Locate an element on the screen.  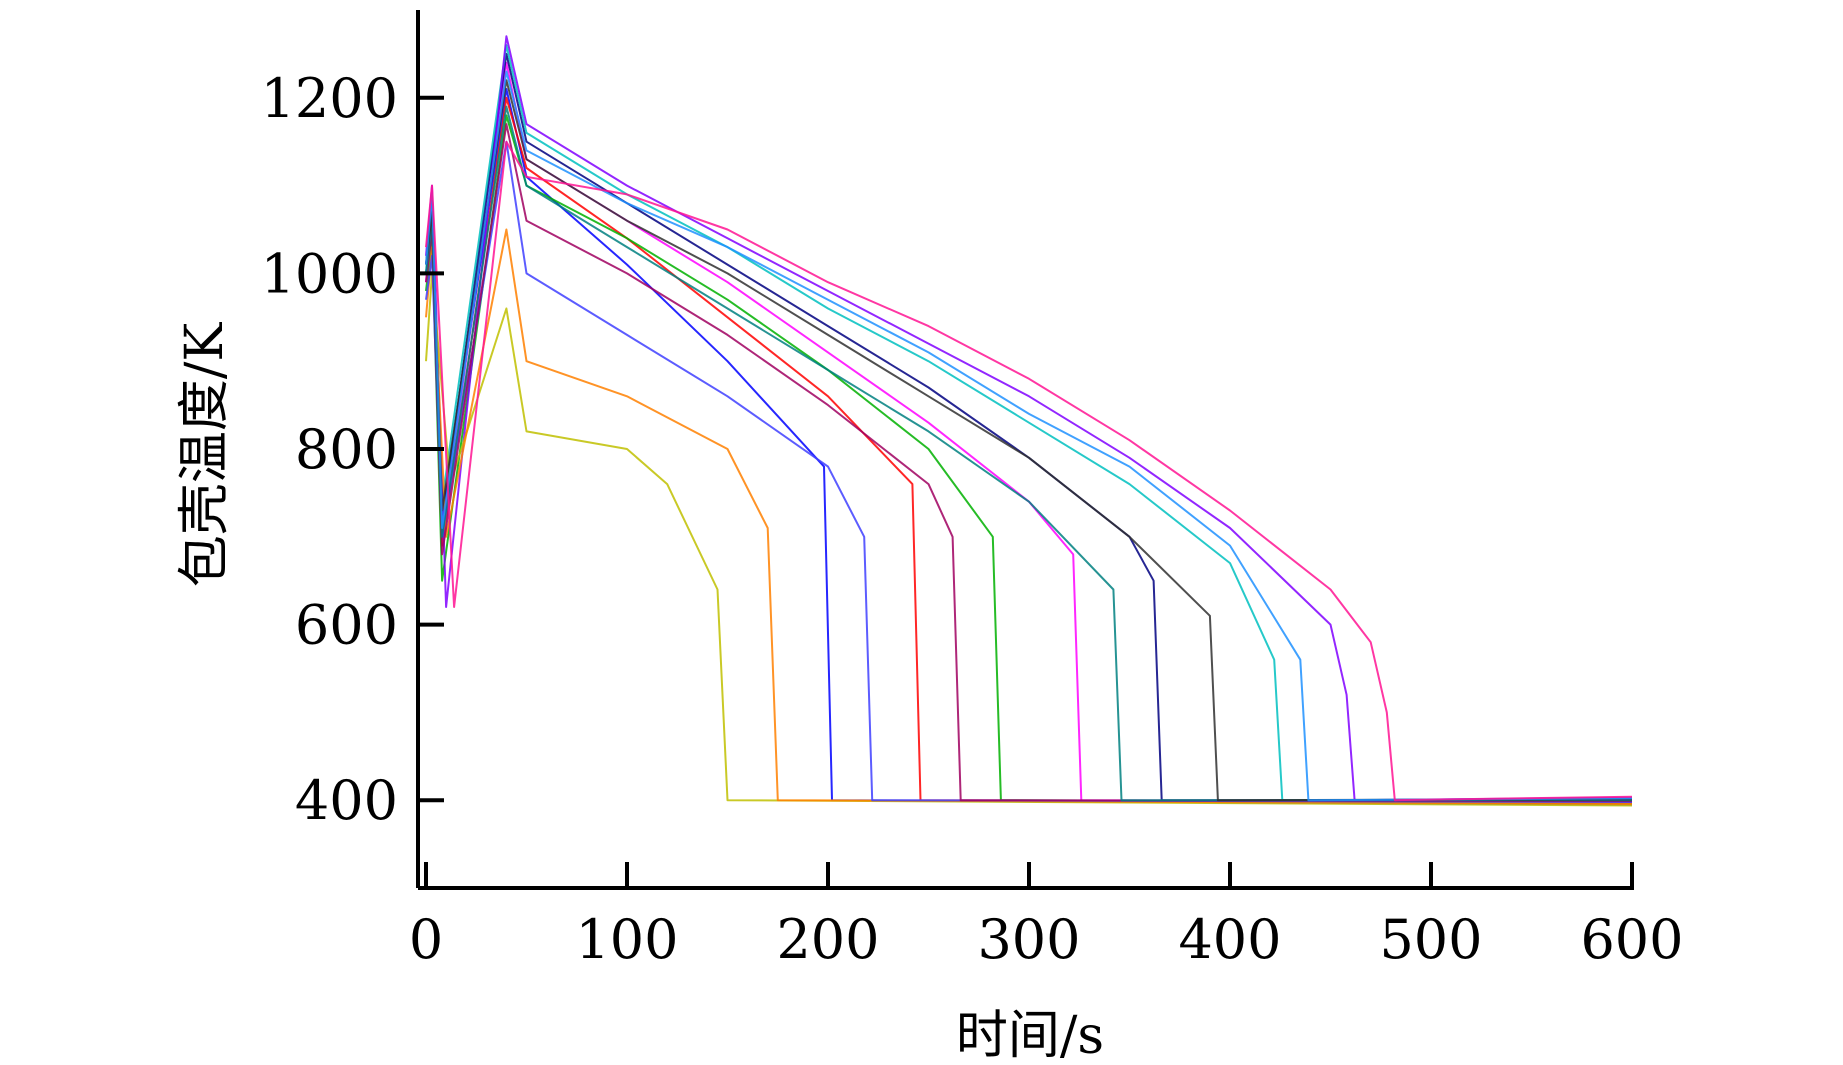
x-tick-label: 500 is located at coordinates (1430, 939).